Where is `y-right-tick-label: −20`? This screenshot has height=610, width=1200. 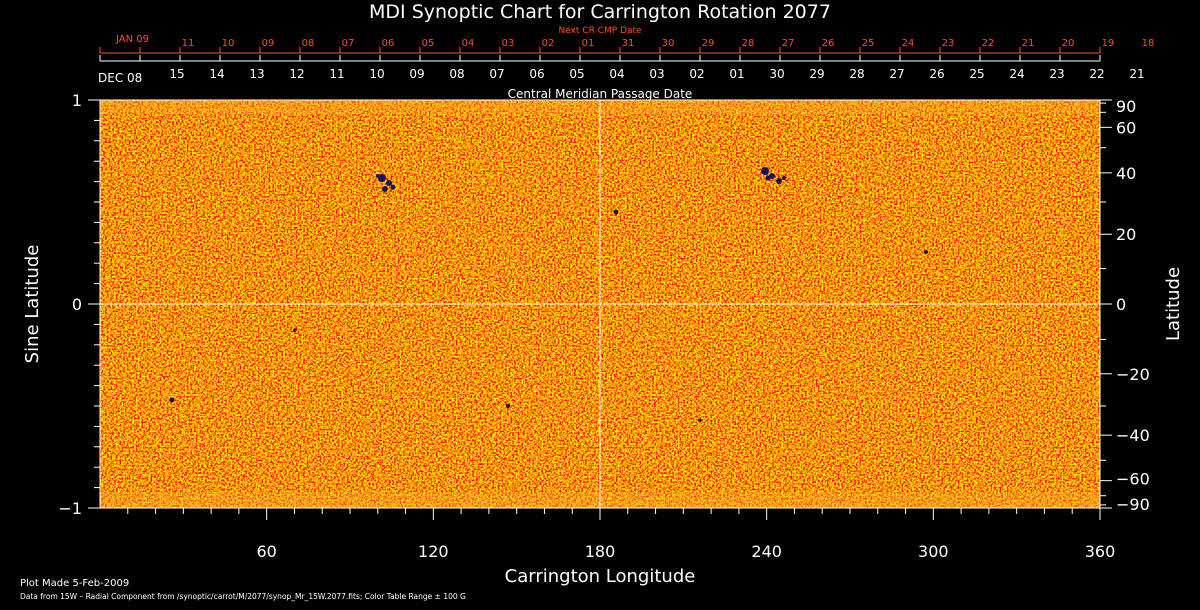
y-right-tick-label: −20 is located at coordinates (1133, 374).